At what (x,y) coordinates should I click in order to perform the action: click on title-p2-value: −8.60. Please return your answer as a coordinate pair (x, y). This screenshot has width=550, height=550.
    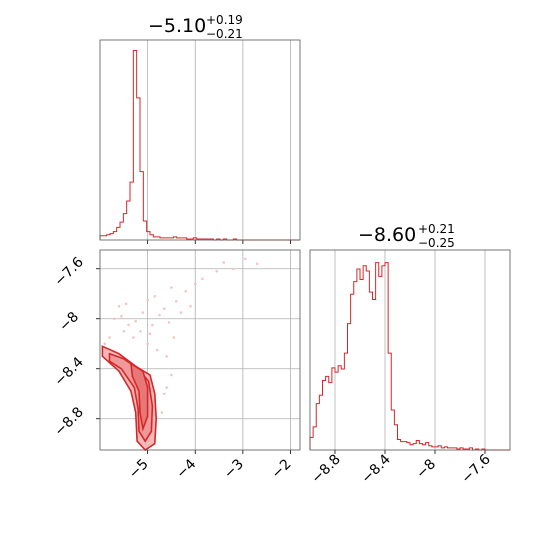
    Looking at the image, I should click on (387, 235).